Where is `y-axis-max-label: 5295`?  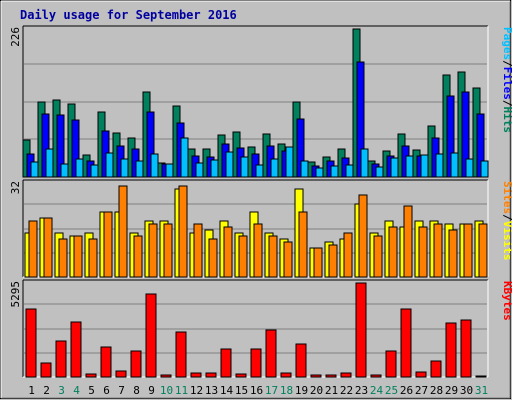 y-axis-max-label: 5295 is located at coordinates (15, 294).